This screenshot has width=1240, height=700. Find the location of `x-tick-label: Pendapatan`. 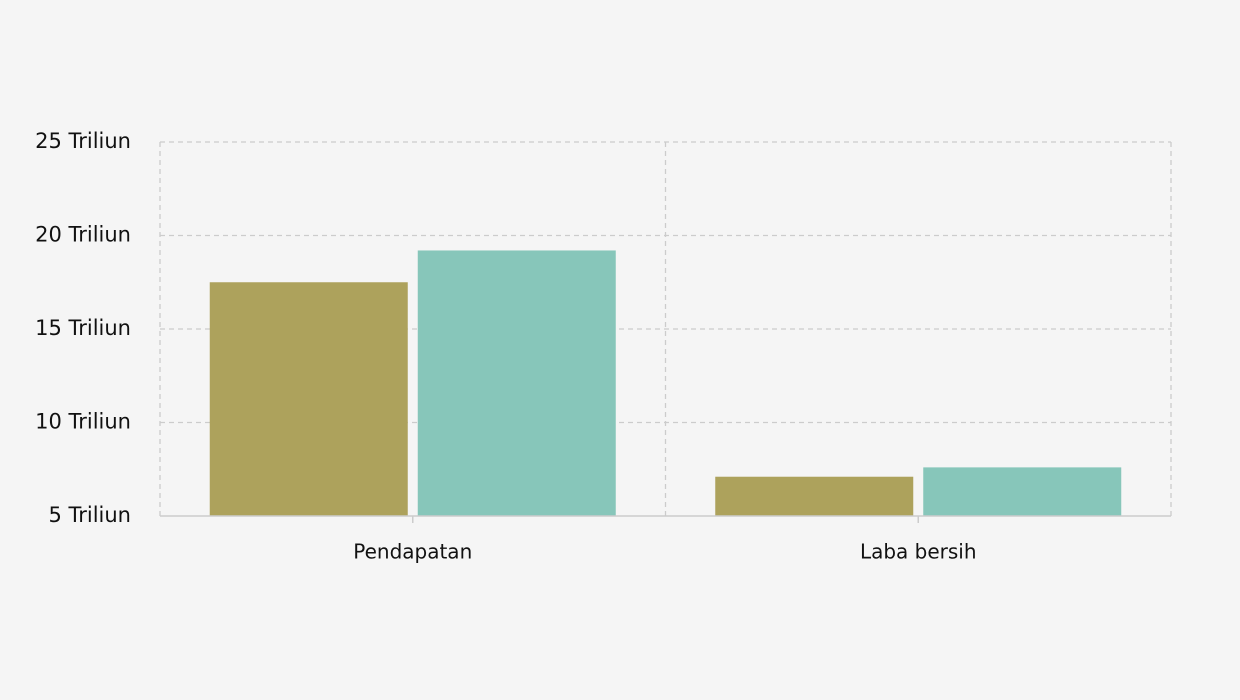

x-tick-label: Pendapatan is located at coordinates (412, 552).